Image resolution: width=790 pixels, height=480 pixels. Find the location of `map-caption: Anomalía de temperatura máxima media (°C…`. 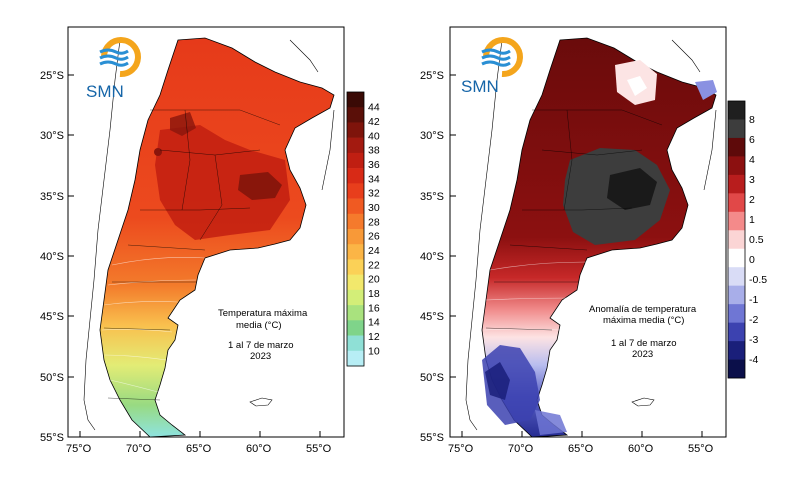

map-caption: Anomalía de temperatura máxima media (°C… is located at coordinates (643, 332).